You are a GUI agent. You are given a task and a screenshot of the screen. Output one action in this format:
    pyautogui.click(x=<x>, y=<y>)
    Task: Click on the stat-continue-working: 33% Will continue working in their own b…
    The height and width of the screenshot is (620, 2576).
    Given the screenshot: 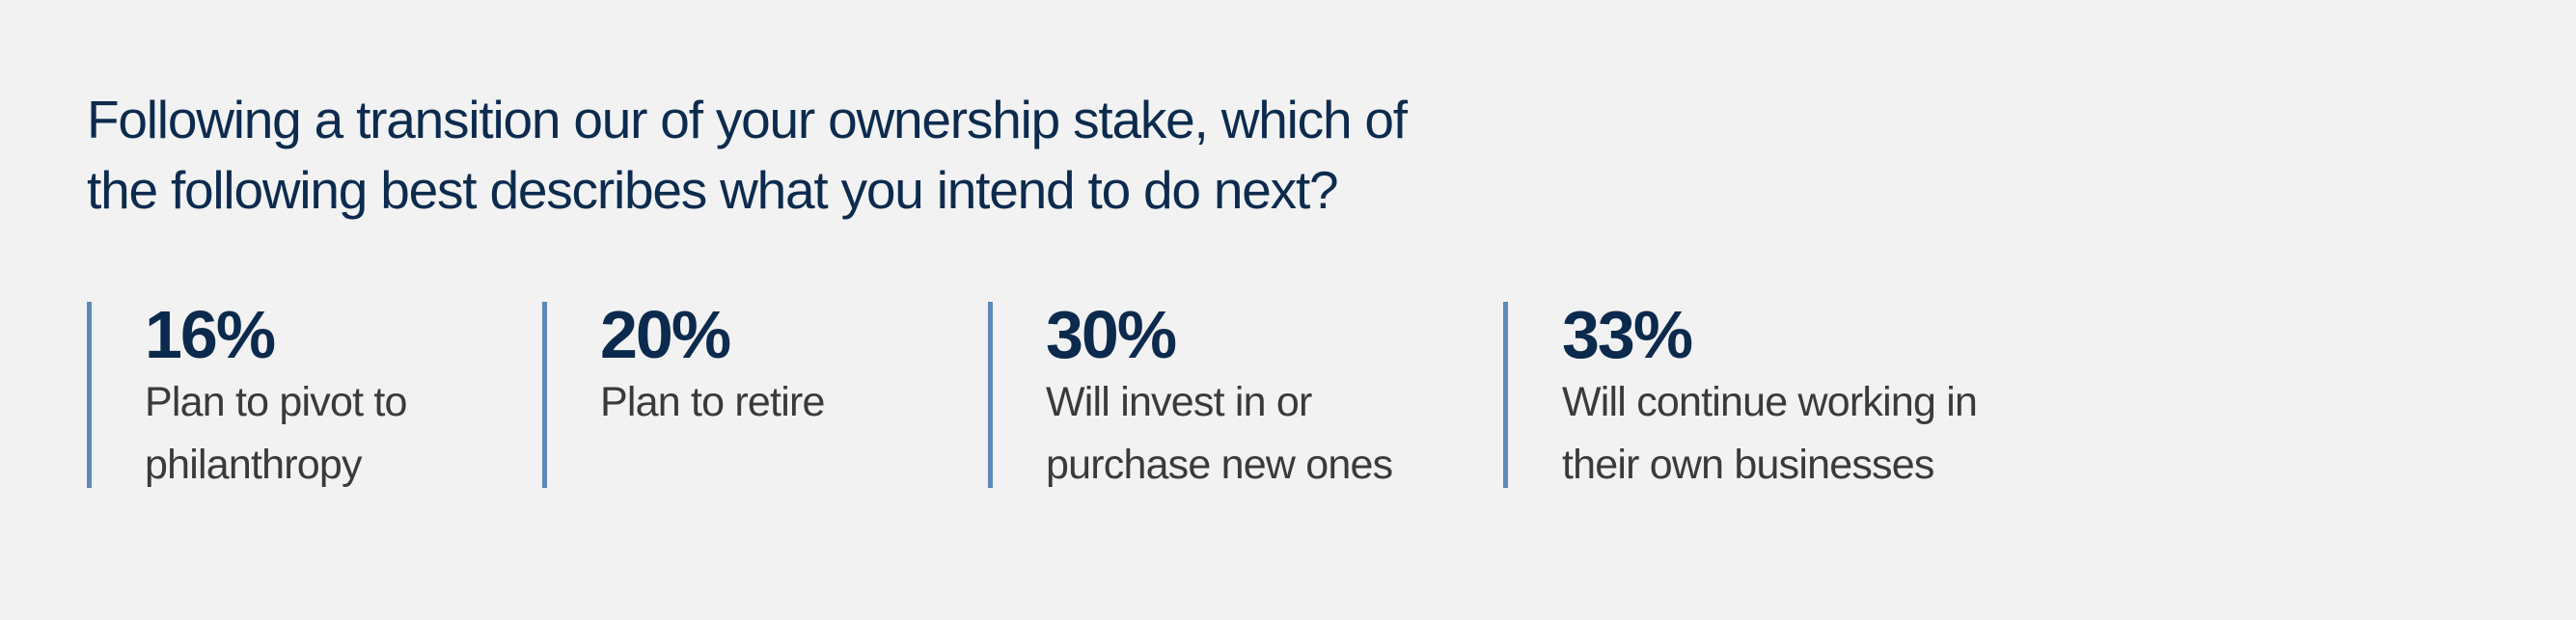 What is the action you would take?
    pyautogui.click(x=1741, y=392)
    